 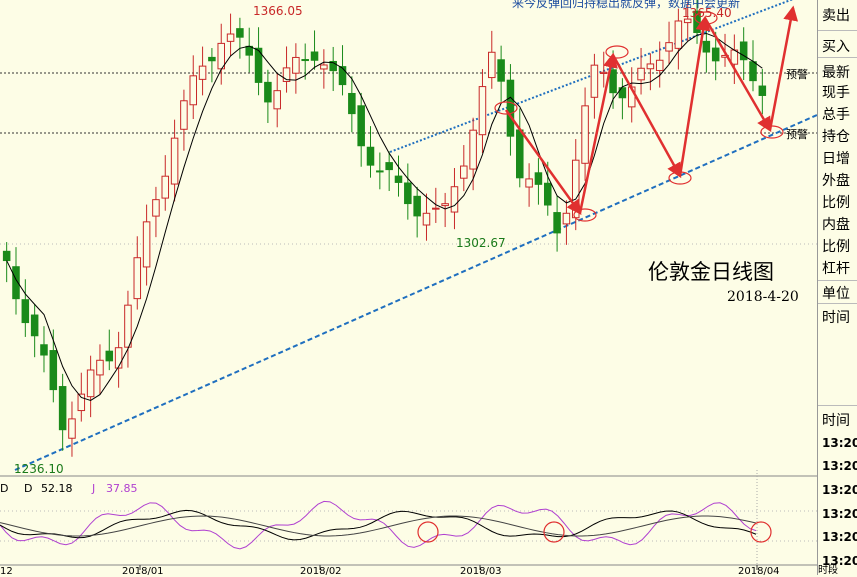 I want to click on high-label-1: 1366.05, so click(x=278, y=11).